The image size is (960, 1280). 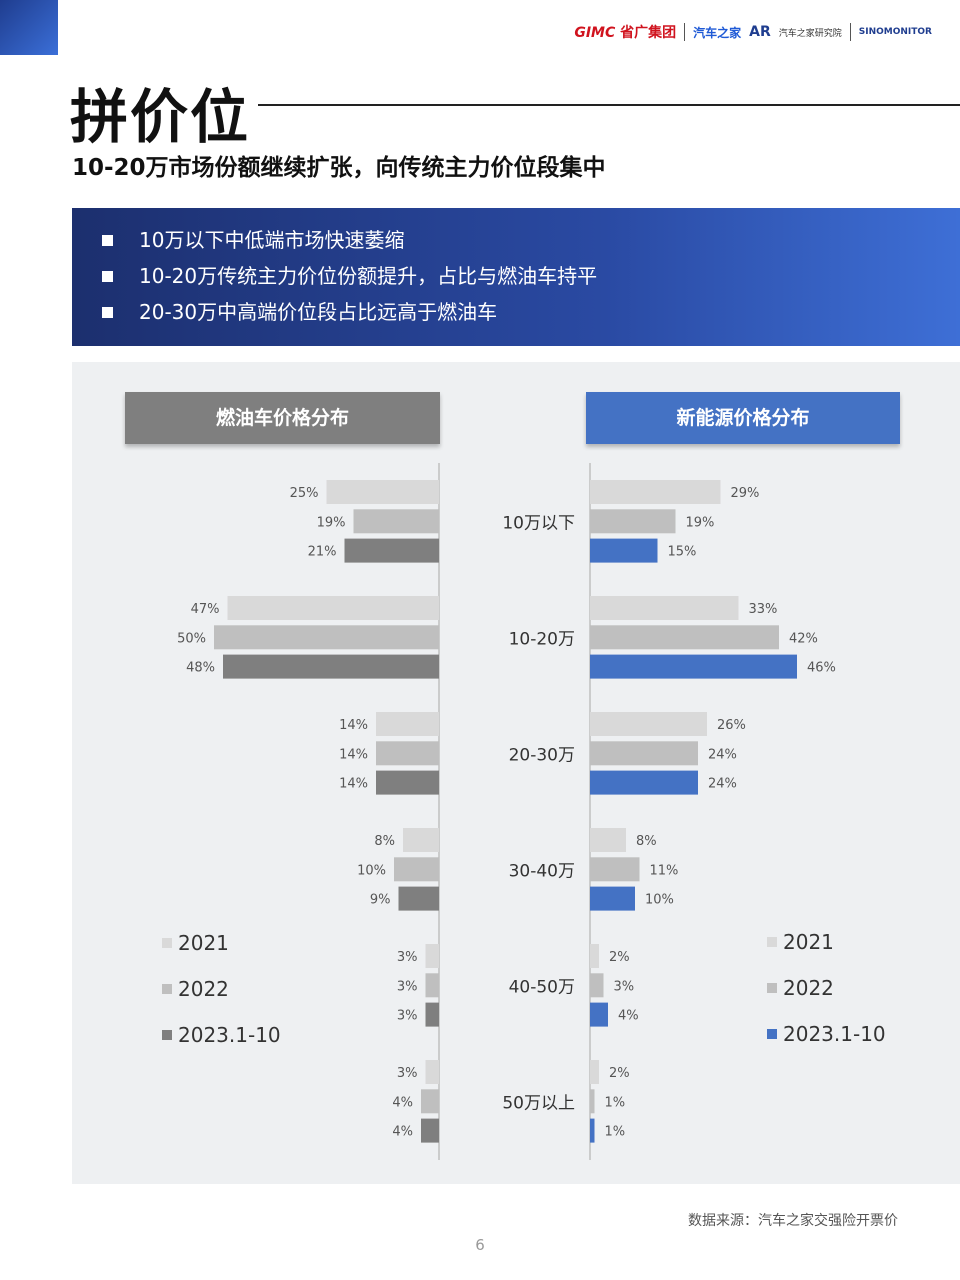 I want to click on fuel-bar-value-label: 21%, so click(x=322, y=552).